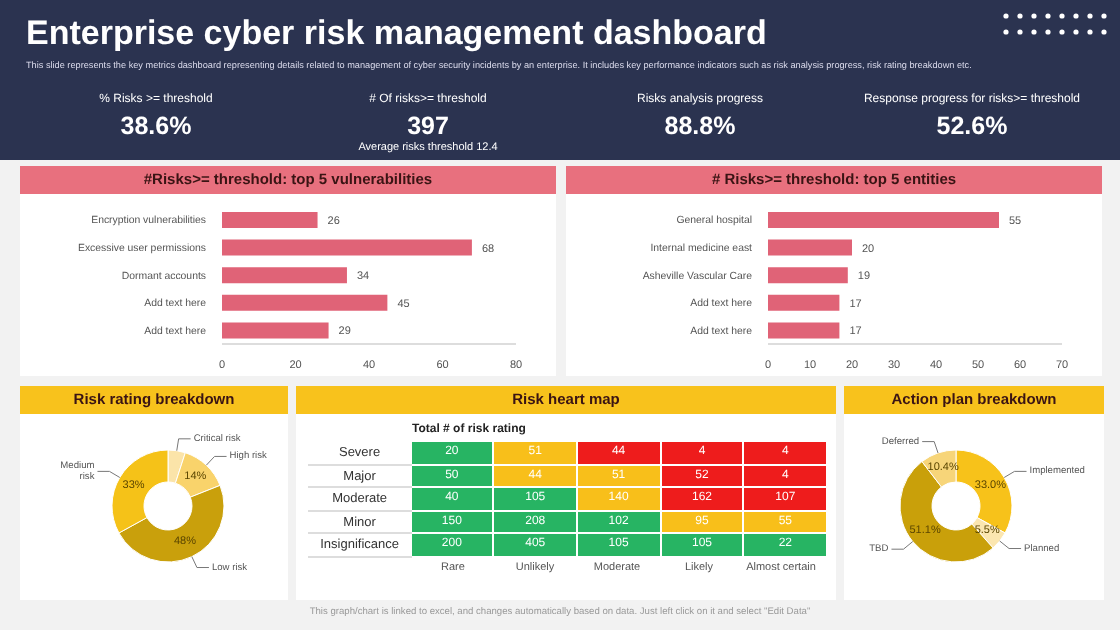 This screenshot has width=1120, height=630. Describe the element at coordinates (396, 34) in the screenshot. I see `text: Enterprise cyber risk management dashboard` at that location.